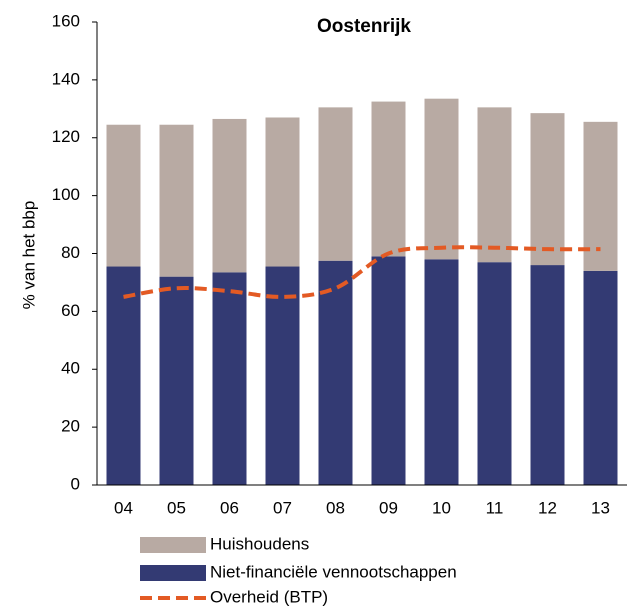 This screenshot has height=607, width=628. I want to click on legend-label: Overheid (BTP), so click(269, 596).